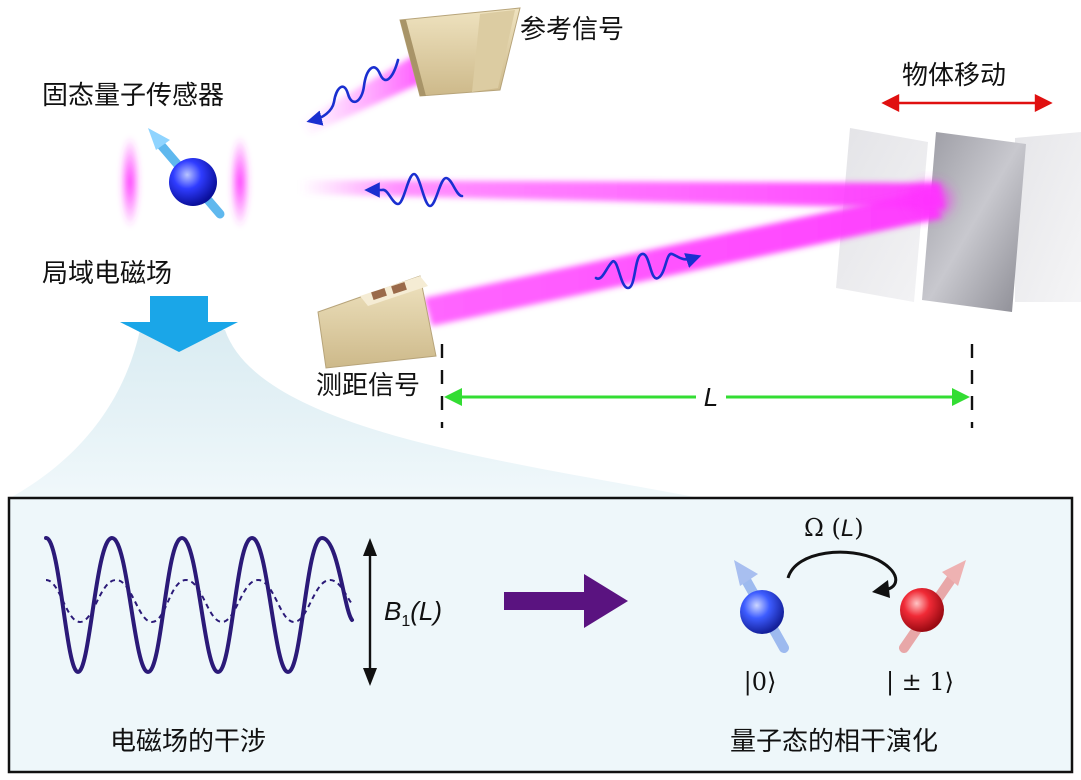 This screenshot has height=780, width=1081. I want to click on local-field-label: 局域电磁场, so click(107, 274).